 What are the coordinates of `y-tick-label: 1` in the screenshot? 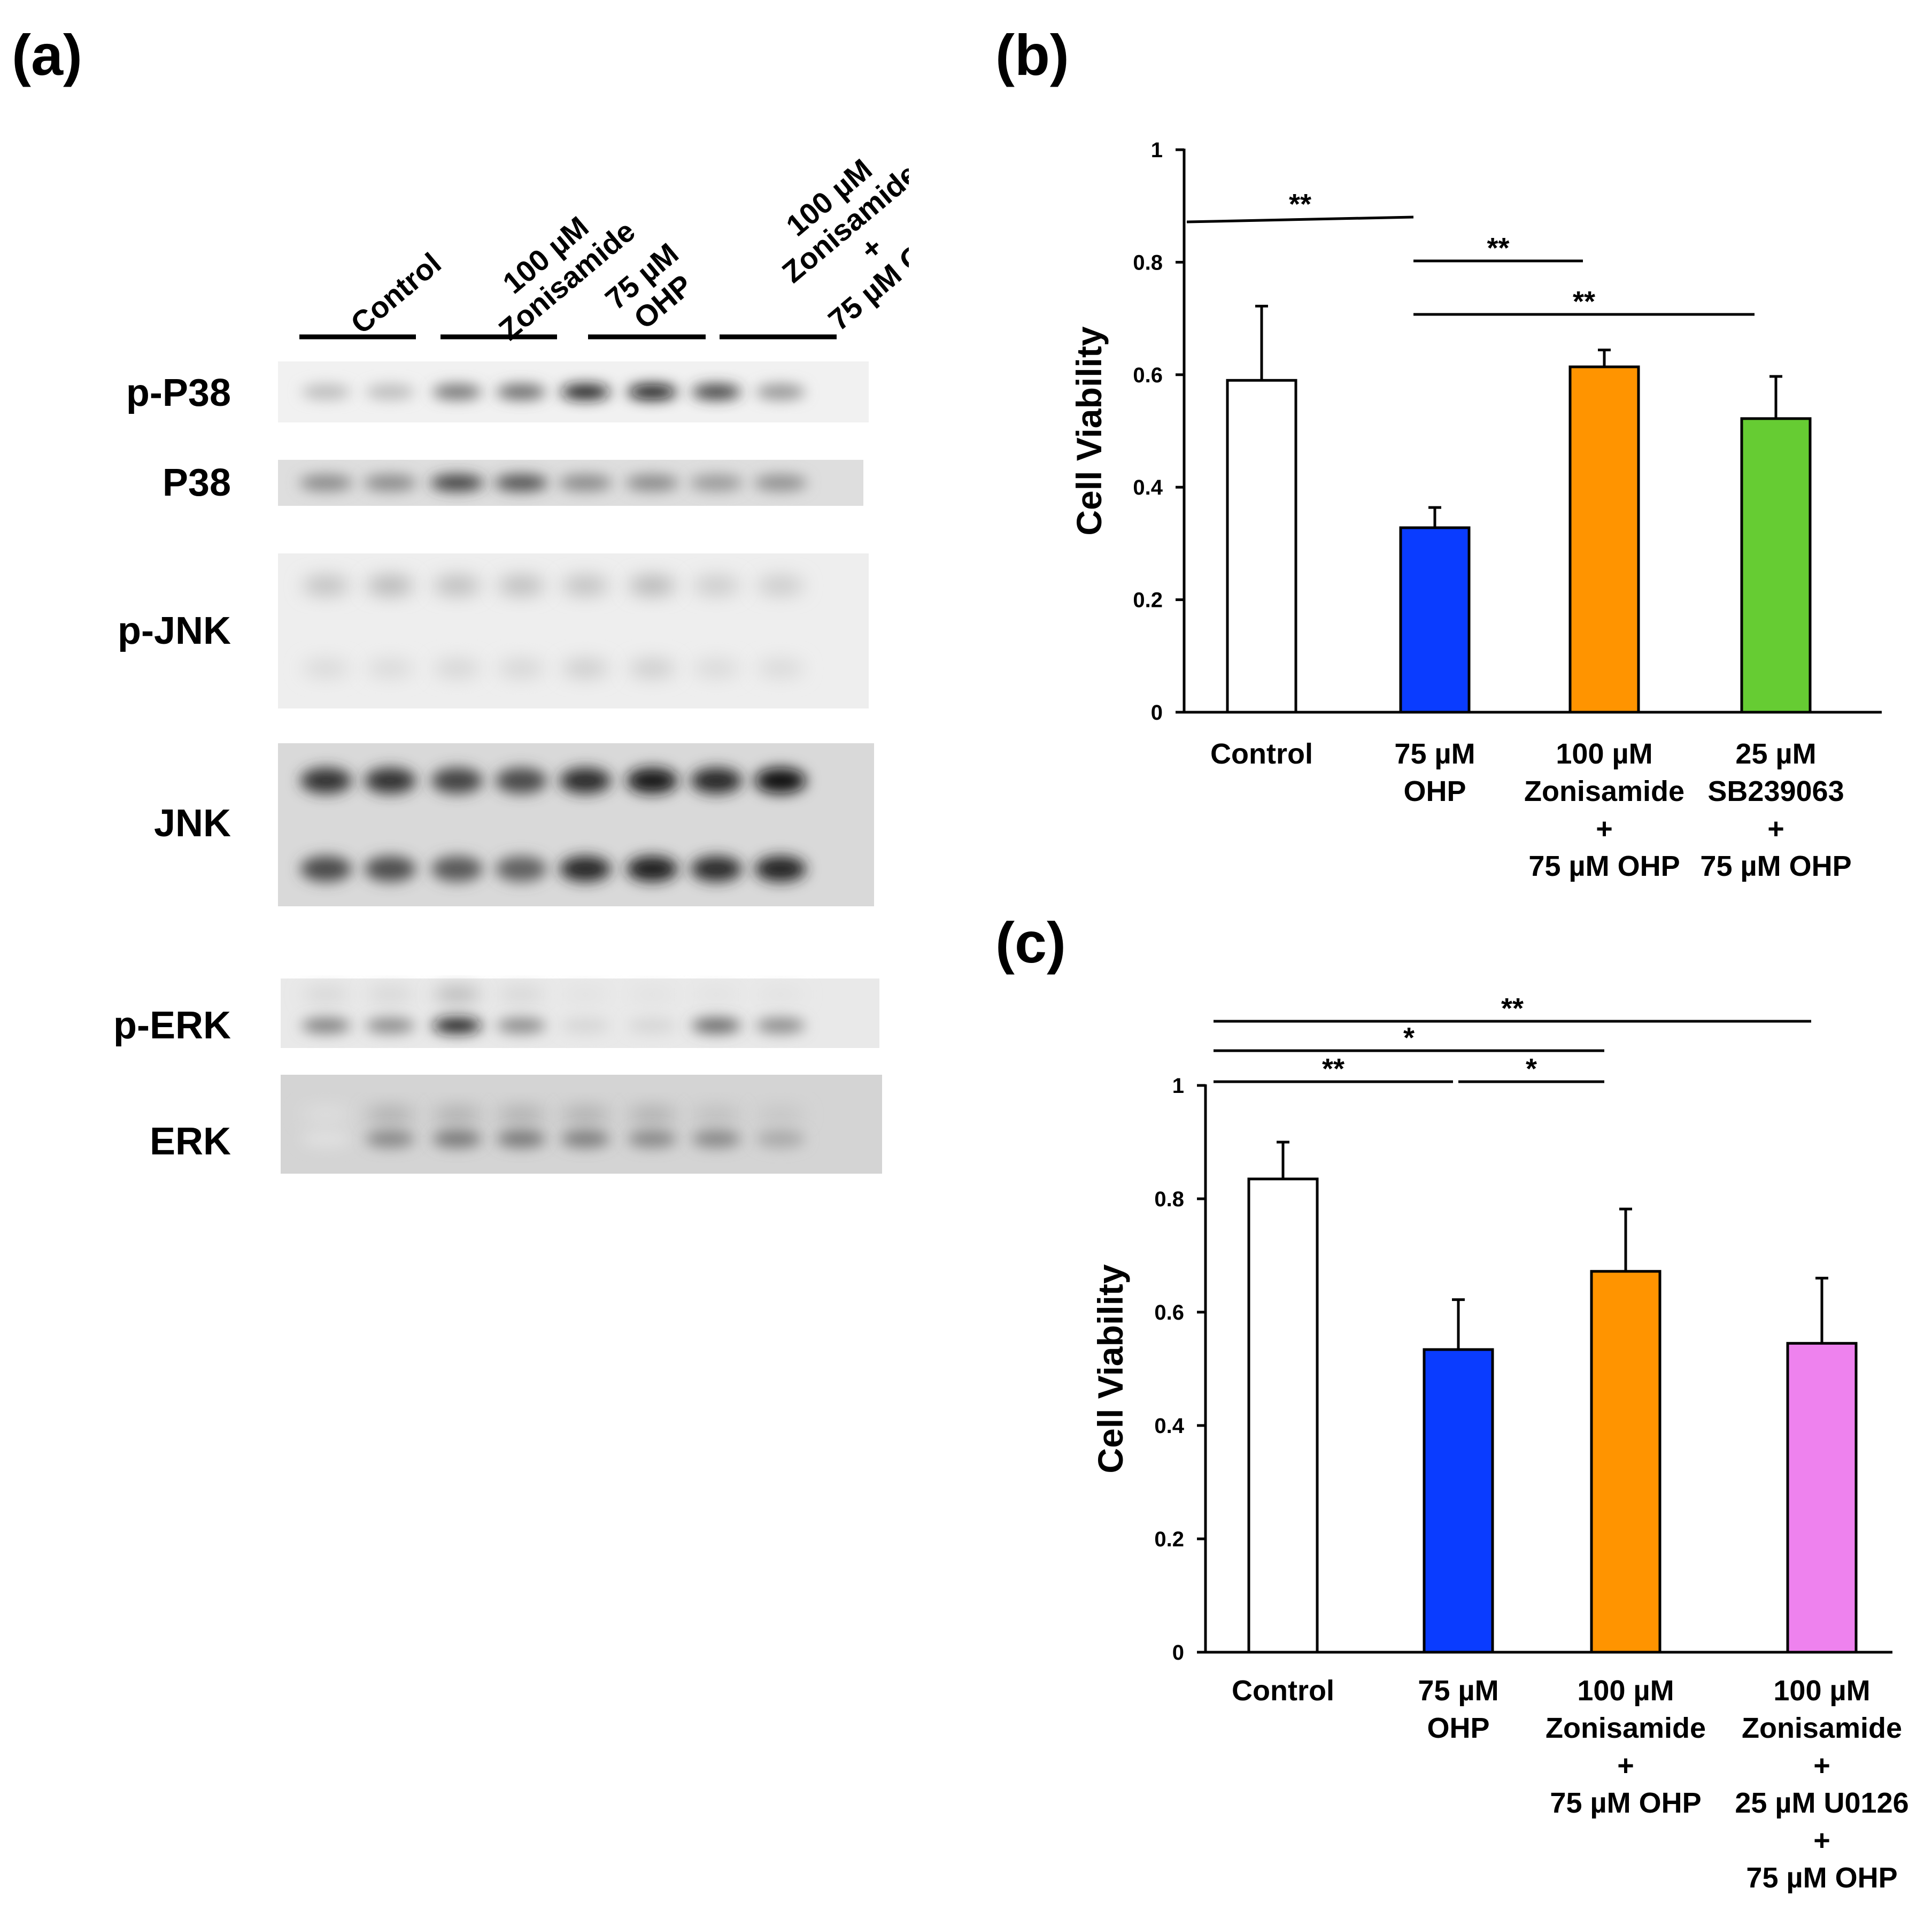 It's located at (1157, 150).